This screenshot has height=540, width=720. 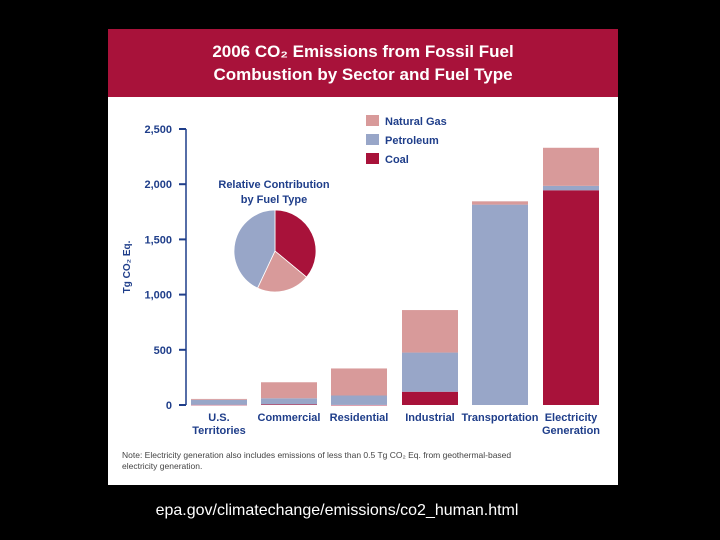 What do you see at coordinates (254, 249) in the screenshot?
I see `pie-slice-petroleum` at bounding box center [254, 249].